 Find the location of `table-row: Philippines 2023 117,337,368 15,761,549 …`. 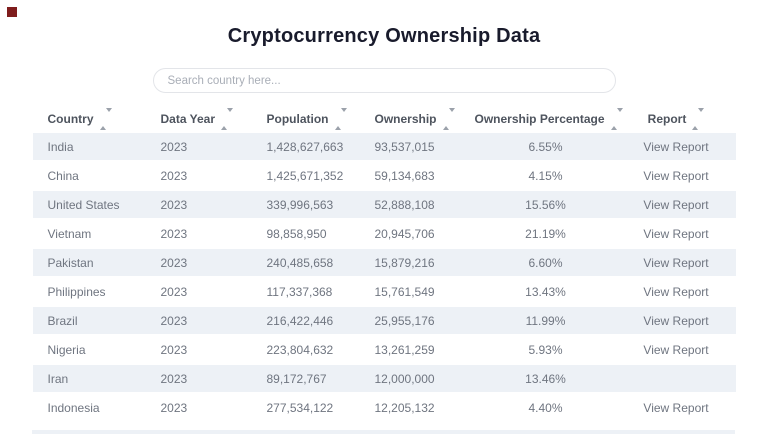

table-row: Philippines 2023 117,337,368 15,761,549 … is located at coordinates (384, 291).